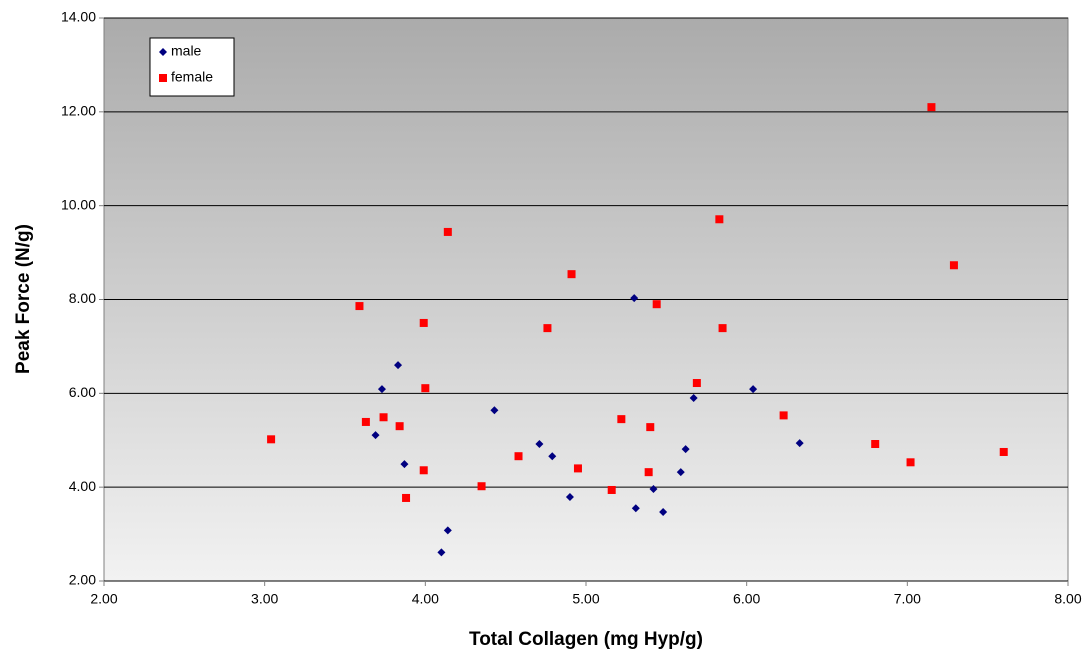 The image size is (1091, 655). I want to click on x-tick-label: 5.00, so click(585, 599).